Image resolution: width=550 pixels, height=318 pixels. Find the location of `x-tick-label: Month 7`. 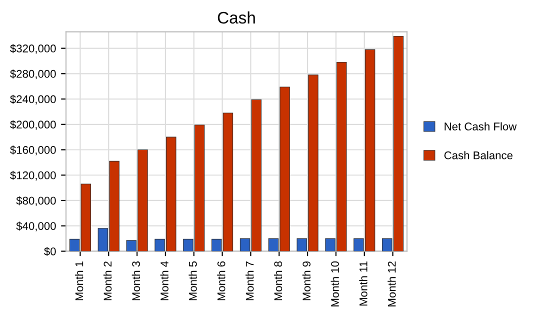

x-tick-label: Month 7 is located at coordinates (250, 280).